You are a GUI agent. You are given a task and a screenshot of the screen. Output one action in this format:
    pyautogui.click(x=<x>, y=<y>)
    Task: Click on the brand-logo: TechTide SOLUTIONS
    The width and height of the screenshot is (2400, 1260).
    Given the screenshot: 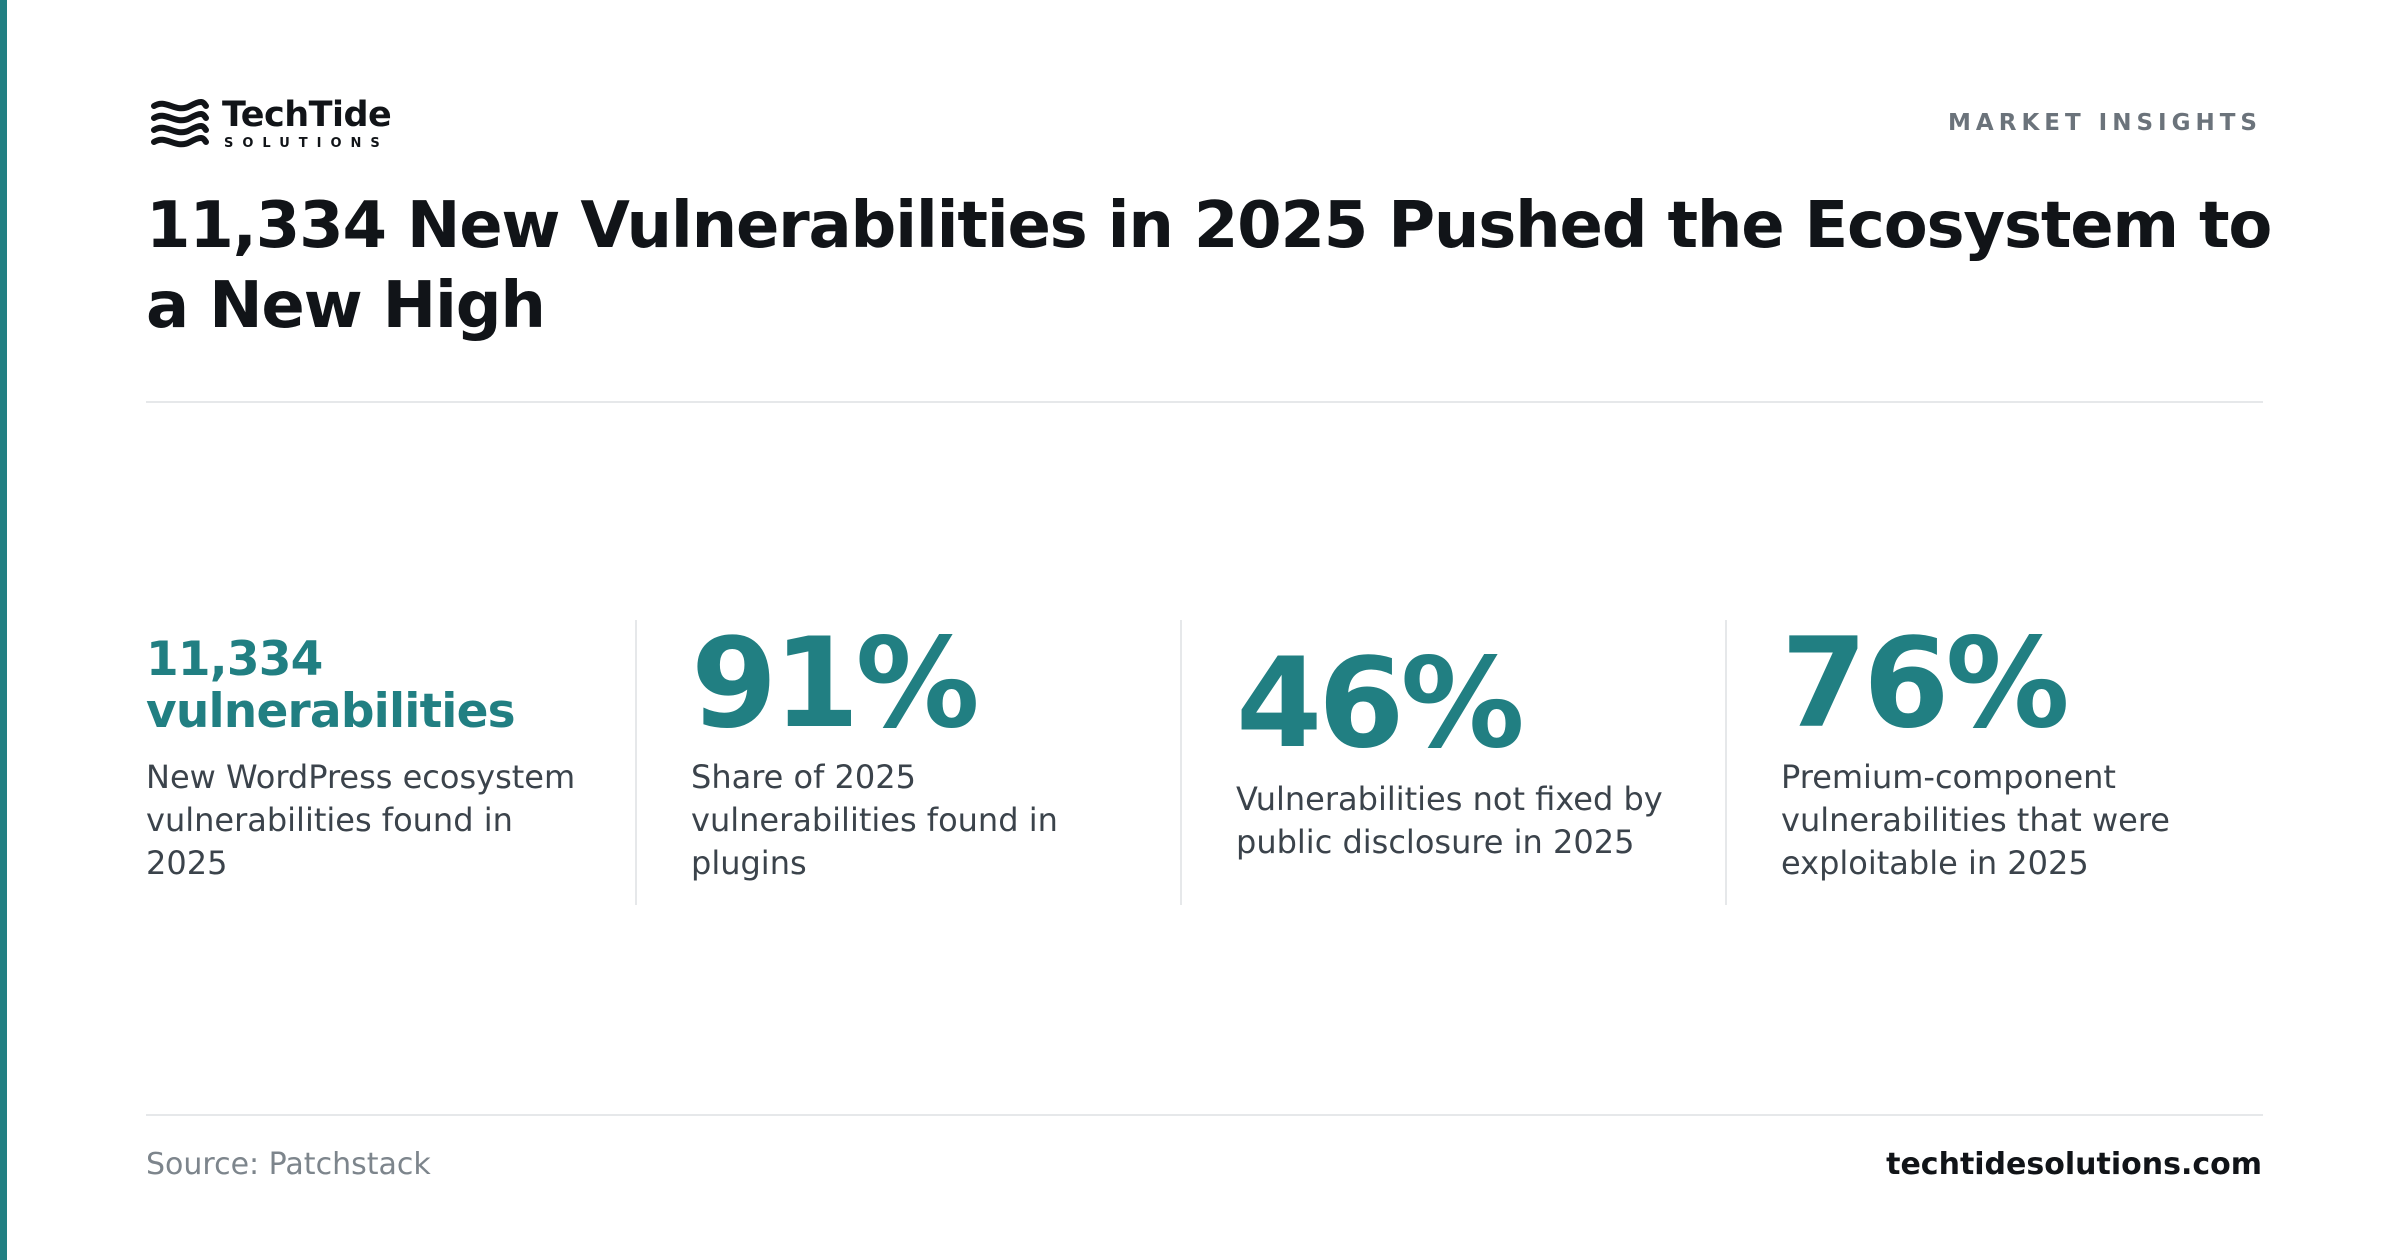 What is the action you would take?
    pyautogui.click(x=271, y=123)
    